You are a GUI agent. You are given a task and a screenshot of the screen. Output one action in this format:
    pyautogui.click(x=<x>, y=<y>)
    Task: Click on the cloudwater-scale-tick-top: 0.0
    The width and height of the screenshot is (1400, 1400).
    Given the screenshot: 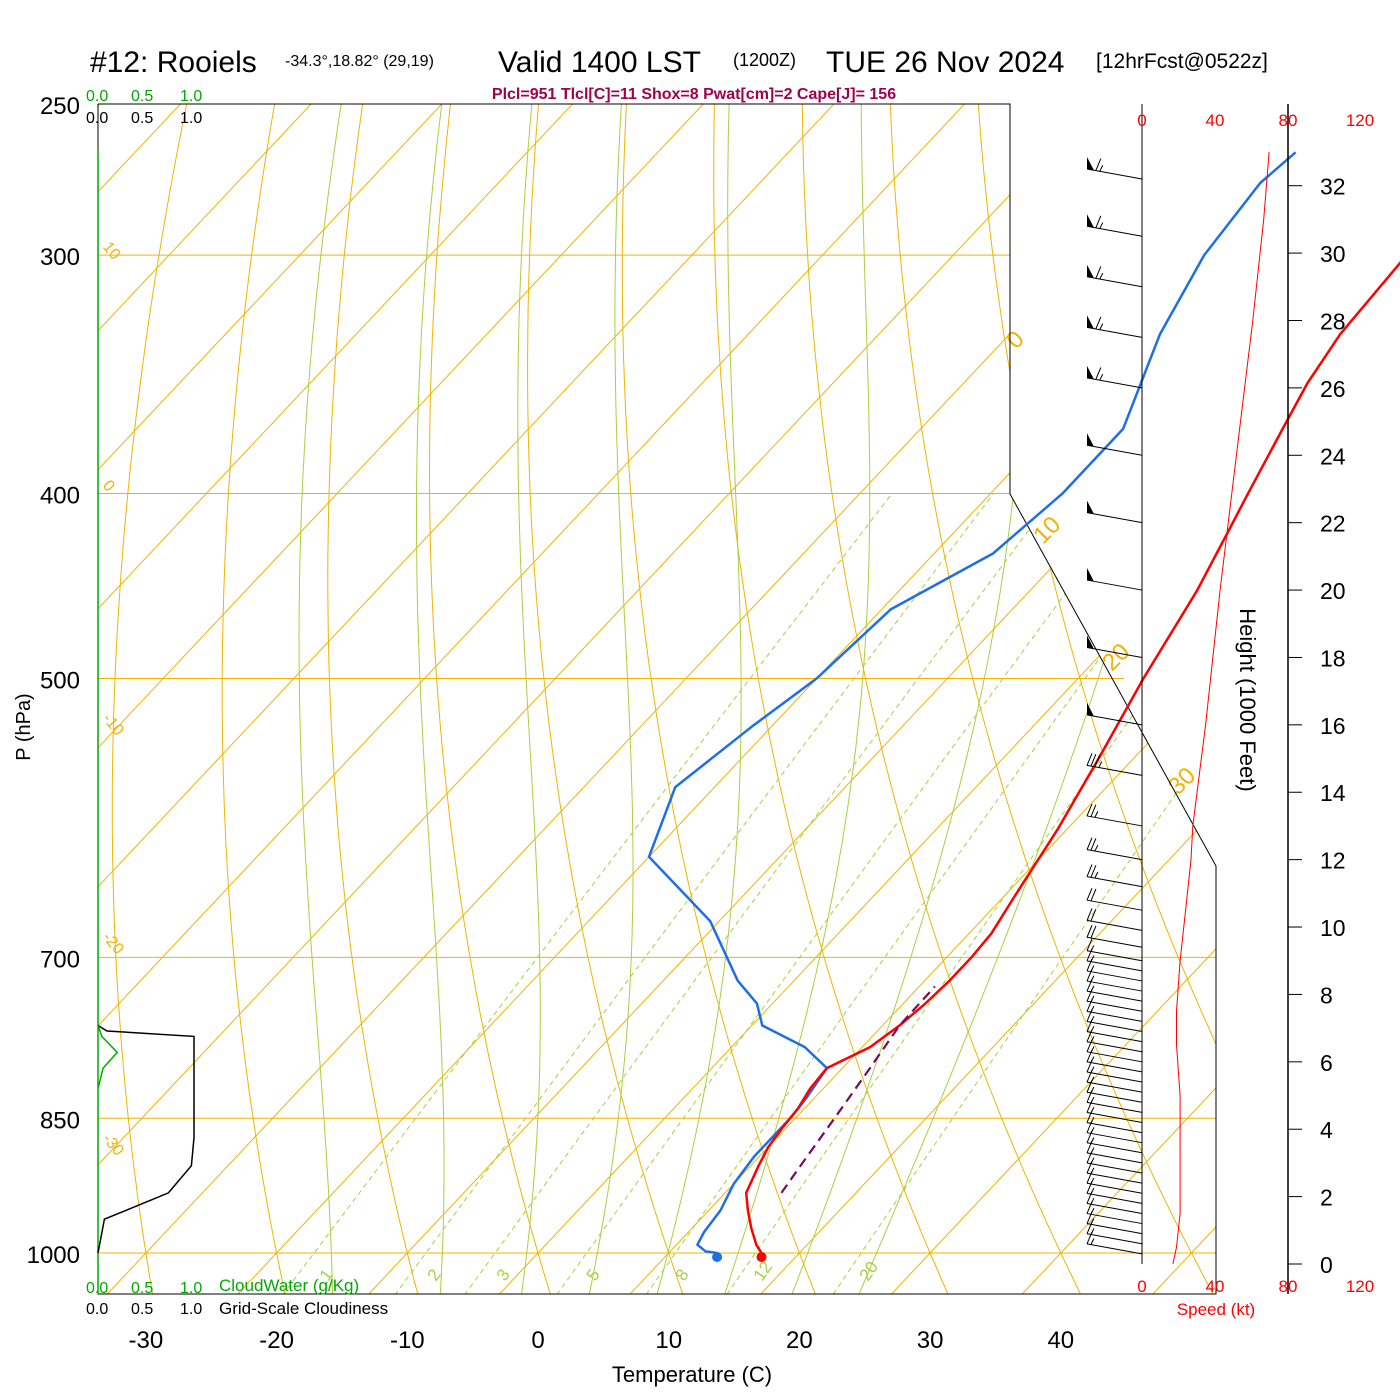 What is the action you would take?
    pyautogui.click(x=97, y=96)
    